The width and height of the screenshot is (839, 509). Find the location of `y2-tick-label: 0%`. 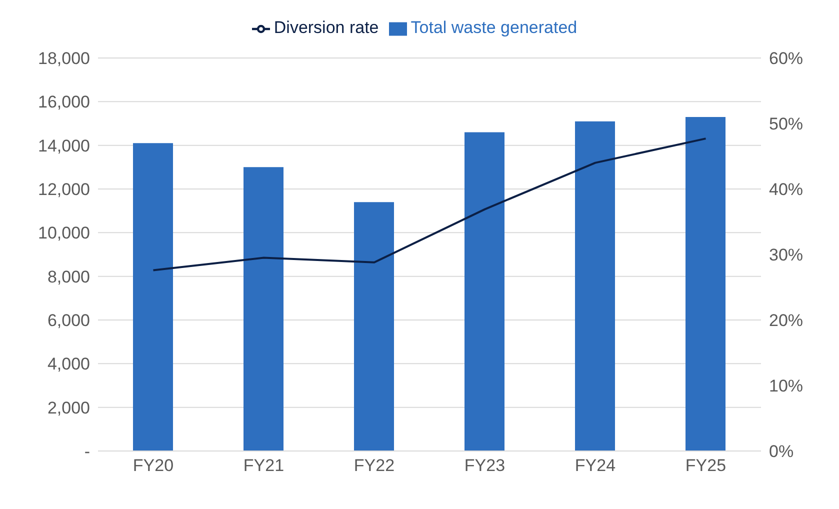

y2-tick-label: 0% is located at coordinates (781, 452).